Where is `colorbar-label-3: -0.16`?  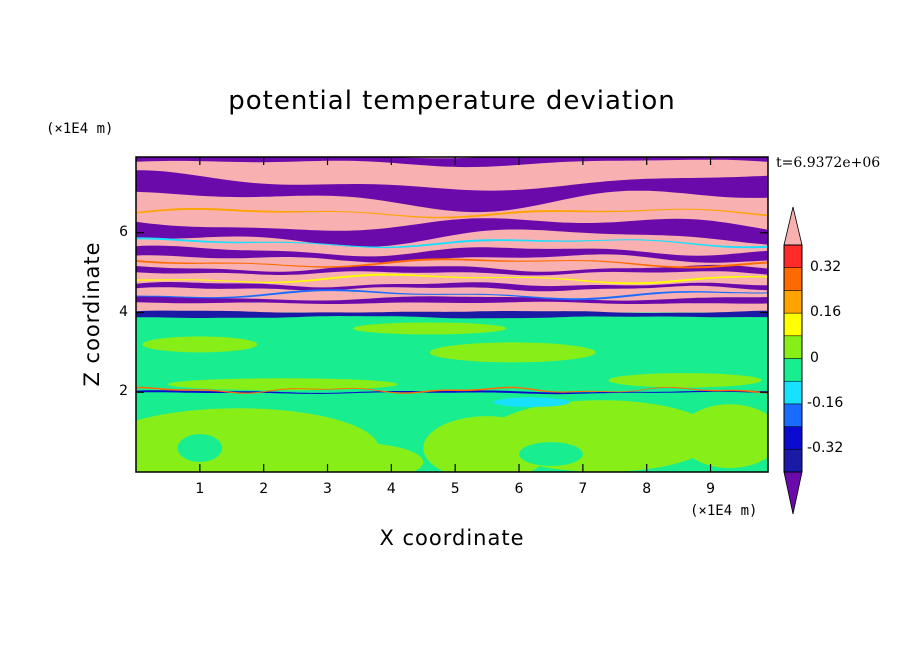 colorbar-label-3: -0.16 is located at coordinates (825, 402).